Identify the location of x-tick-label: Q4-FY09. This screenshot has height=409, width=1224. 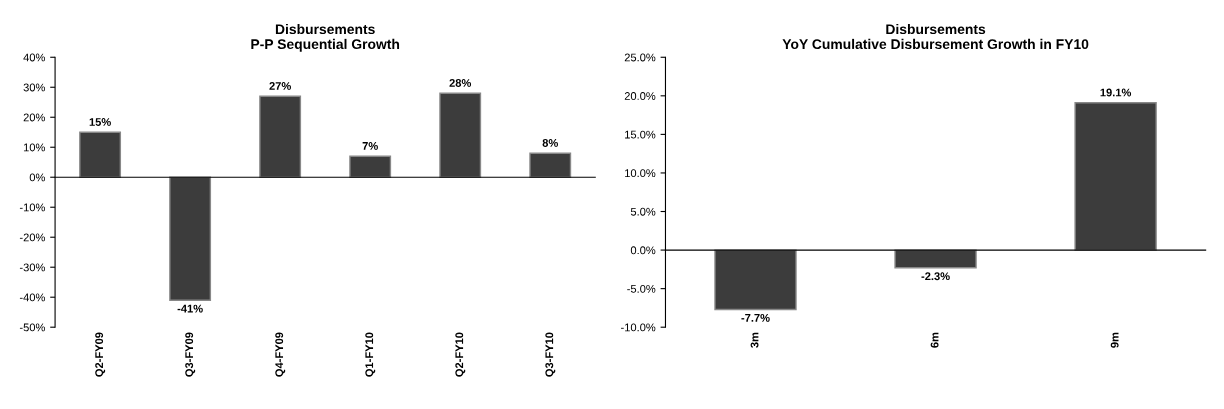
(280, 354).